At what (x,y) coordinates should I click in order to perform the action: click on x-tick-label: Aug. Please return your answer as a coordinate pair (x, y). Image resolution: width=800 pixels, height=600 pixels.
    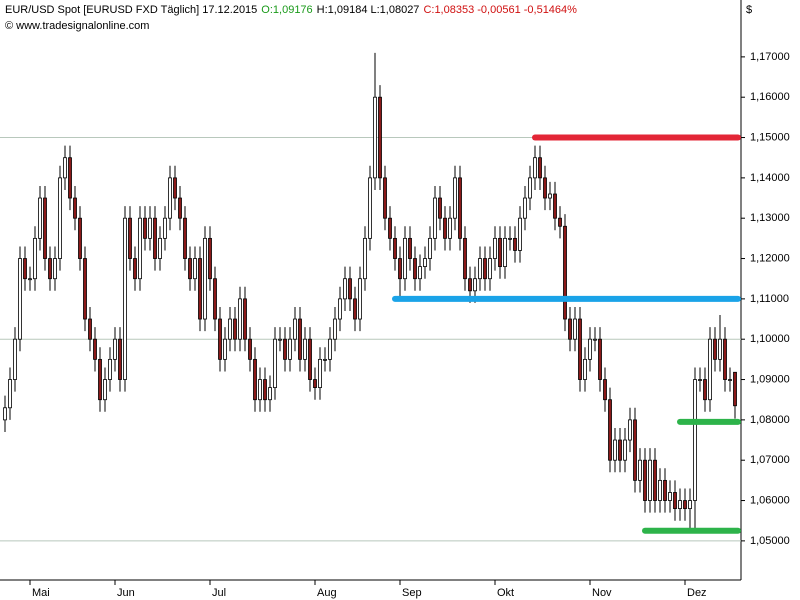
    Looking at the image, I should click on (327, 593).